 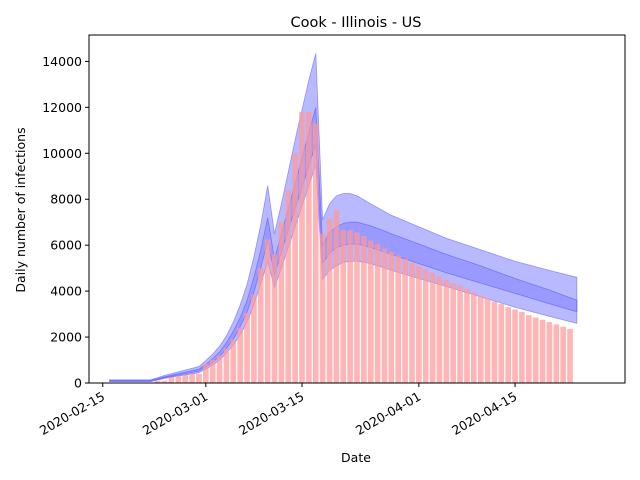 What do you see at coordinates (20, 209) in the screenshot?
I see `y-axis-label: Daily number of infections` at bounding box center [20, 209].